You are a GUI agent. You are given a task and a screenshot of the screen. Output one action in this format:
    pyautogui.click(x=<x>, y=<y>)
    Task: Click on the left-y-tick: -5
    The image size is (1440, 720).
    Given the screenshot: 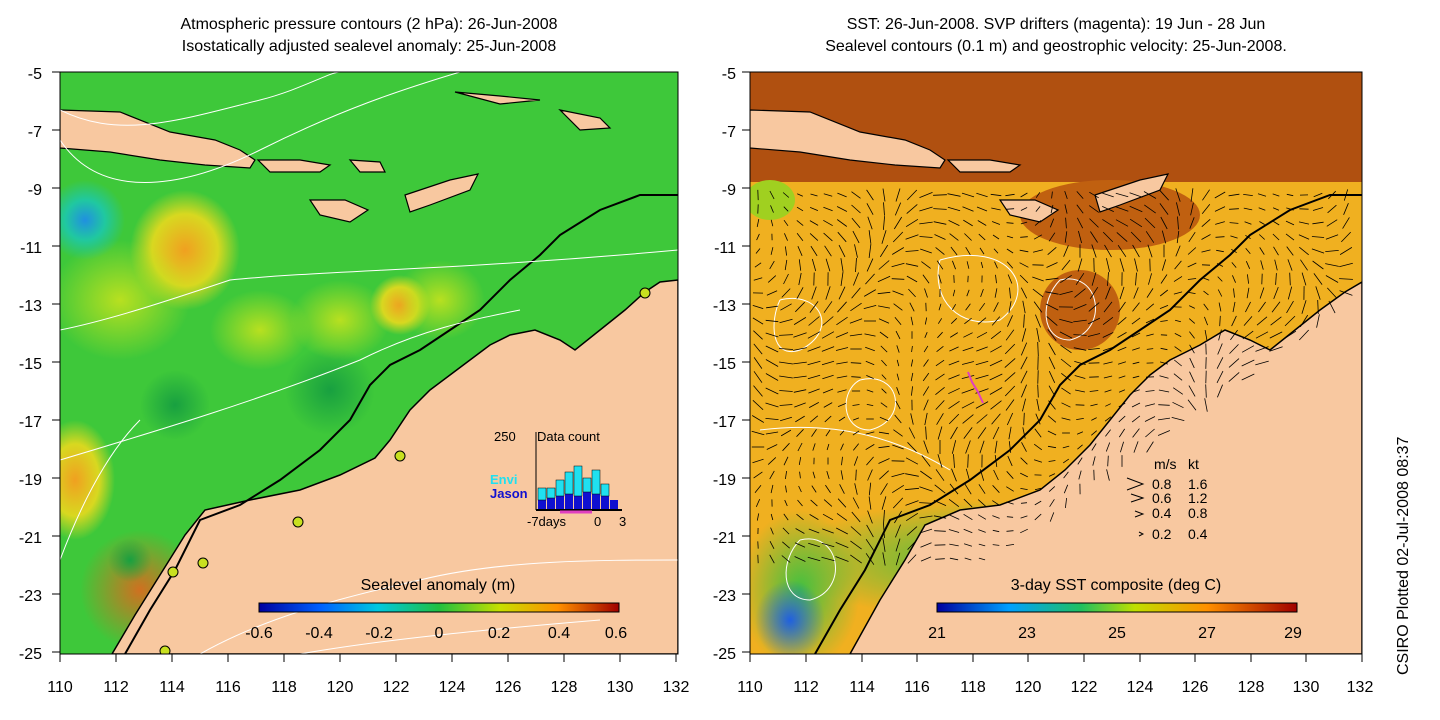 What is the action you would take?
    pyautogui.click(x=35, y=74)
    